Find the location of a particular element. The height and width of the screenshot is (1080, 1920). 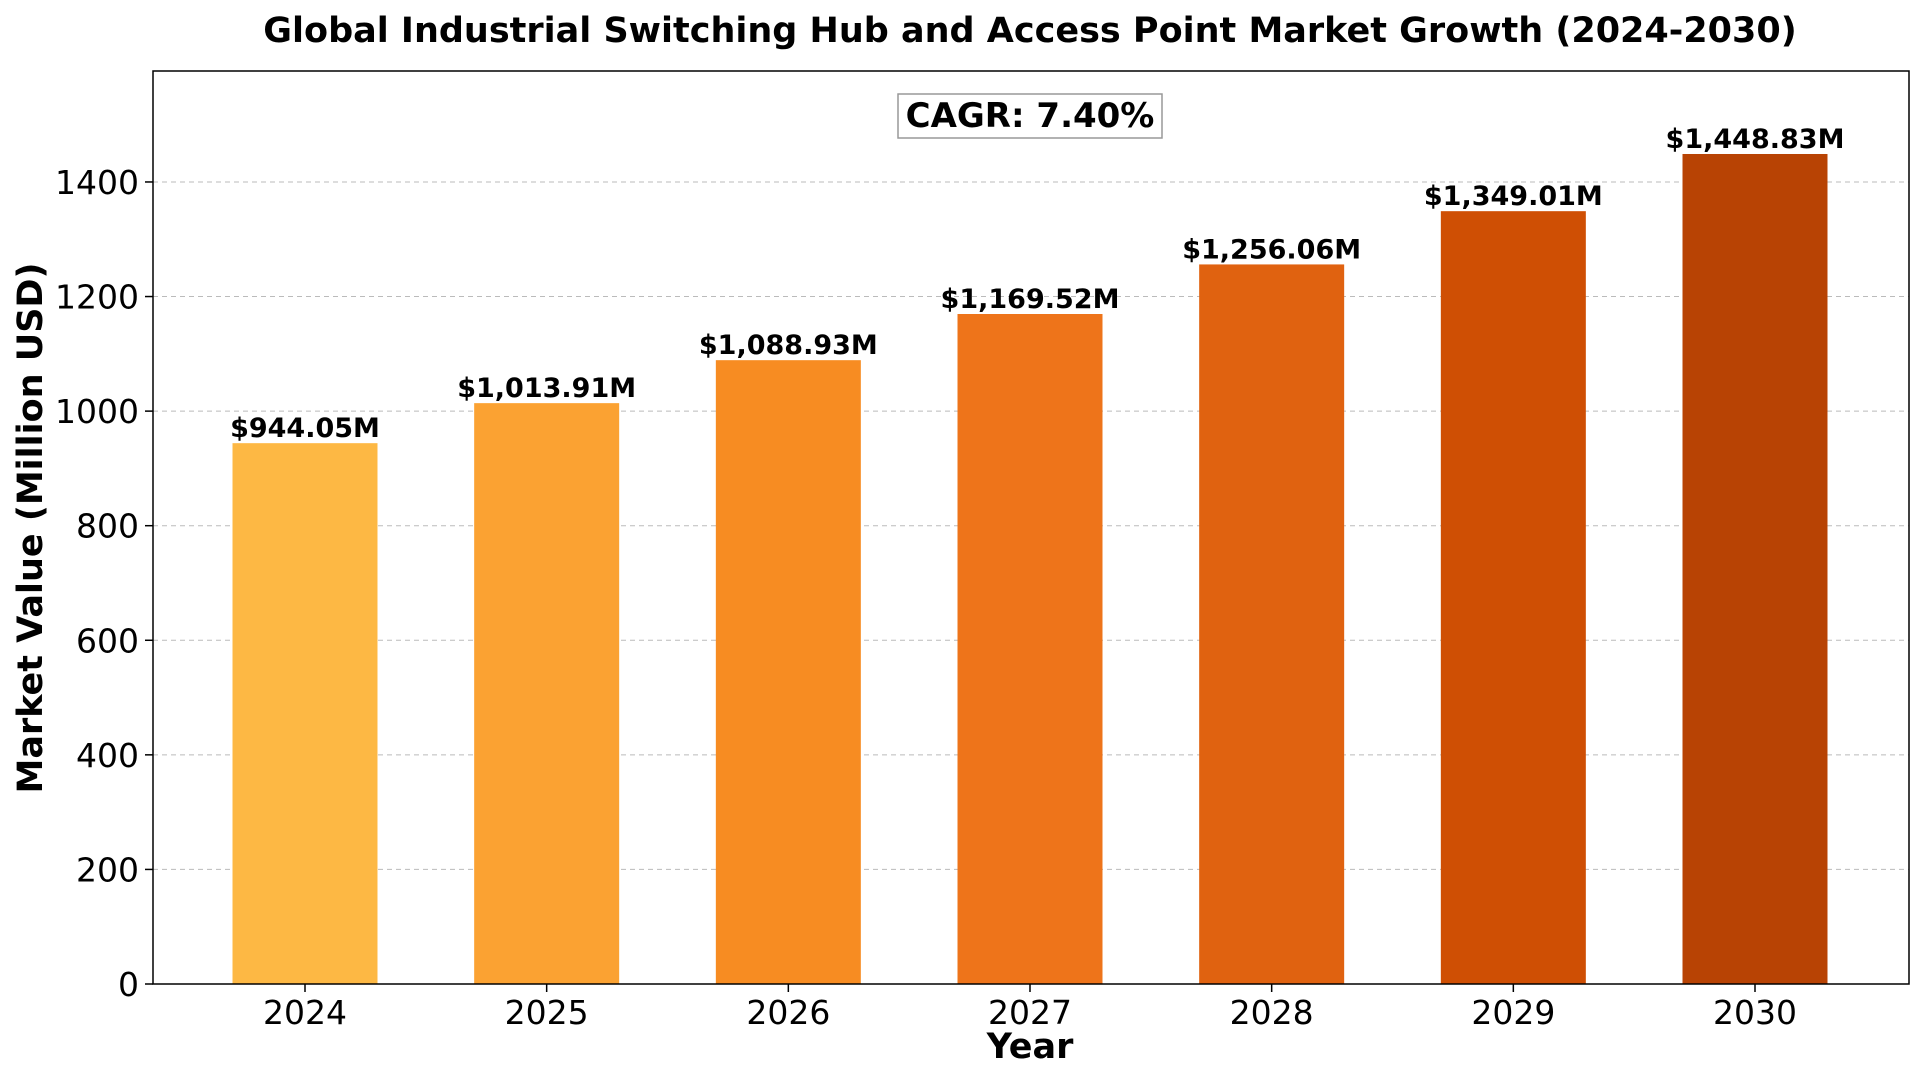

y-tick-label: 800 is located at coordinates (107, 526).